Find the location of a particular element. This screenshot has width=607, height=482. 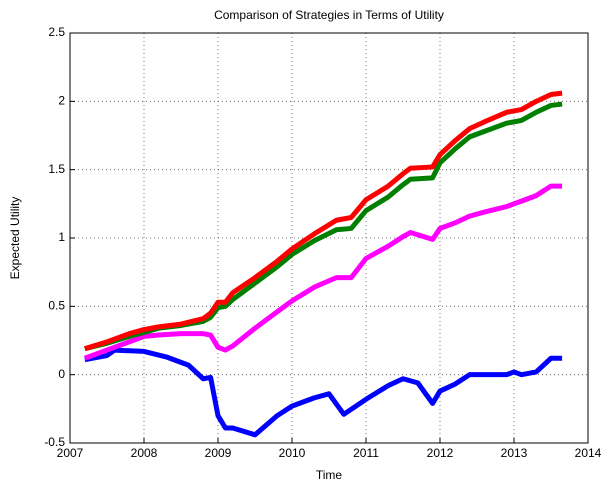

x-tick-label: 2013 is located at coordinates (514, 453).